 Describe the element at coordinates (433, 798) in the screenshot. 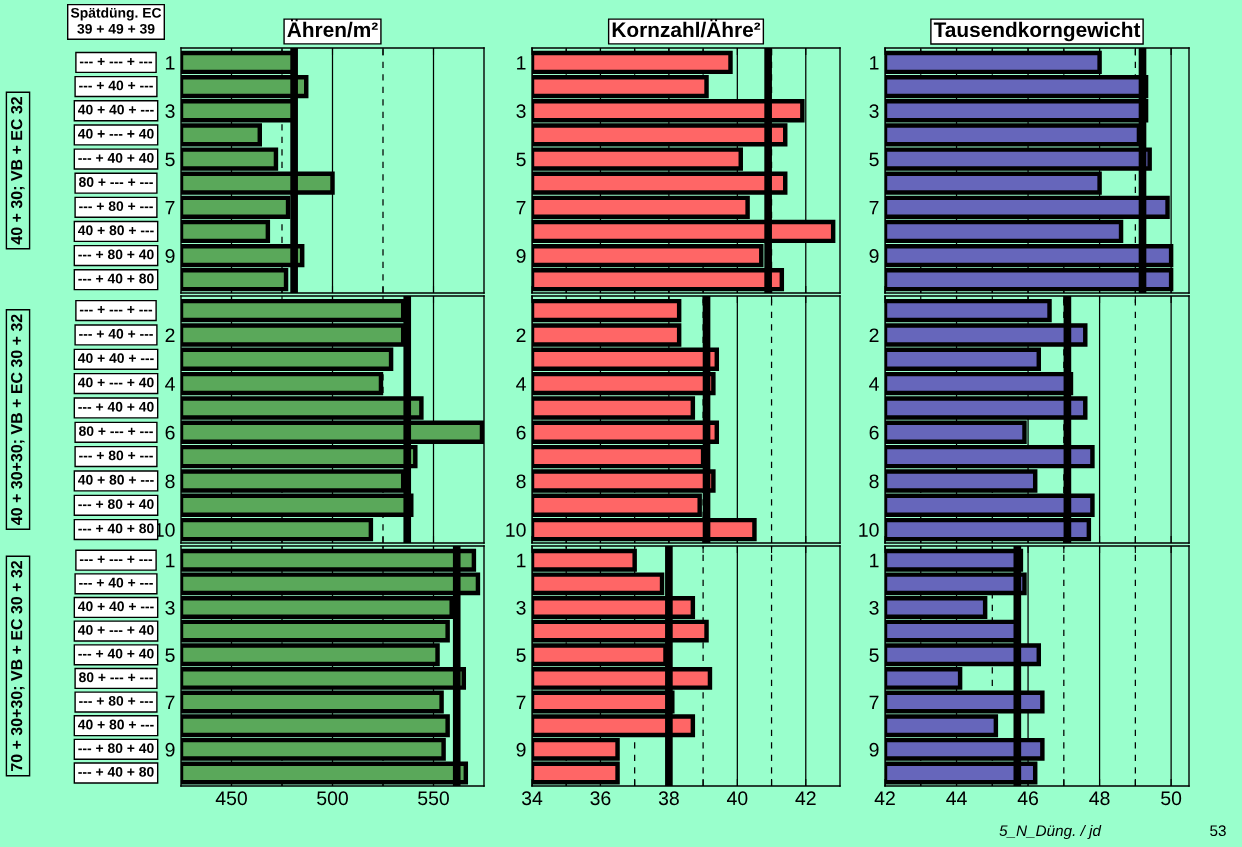

I see `x-tick-label: 550` at that location.